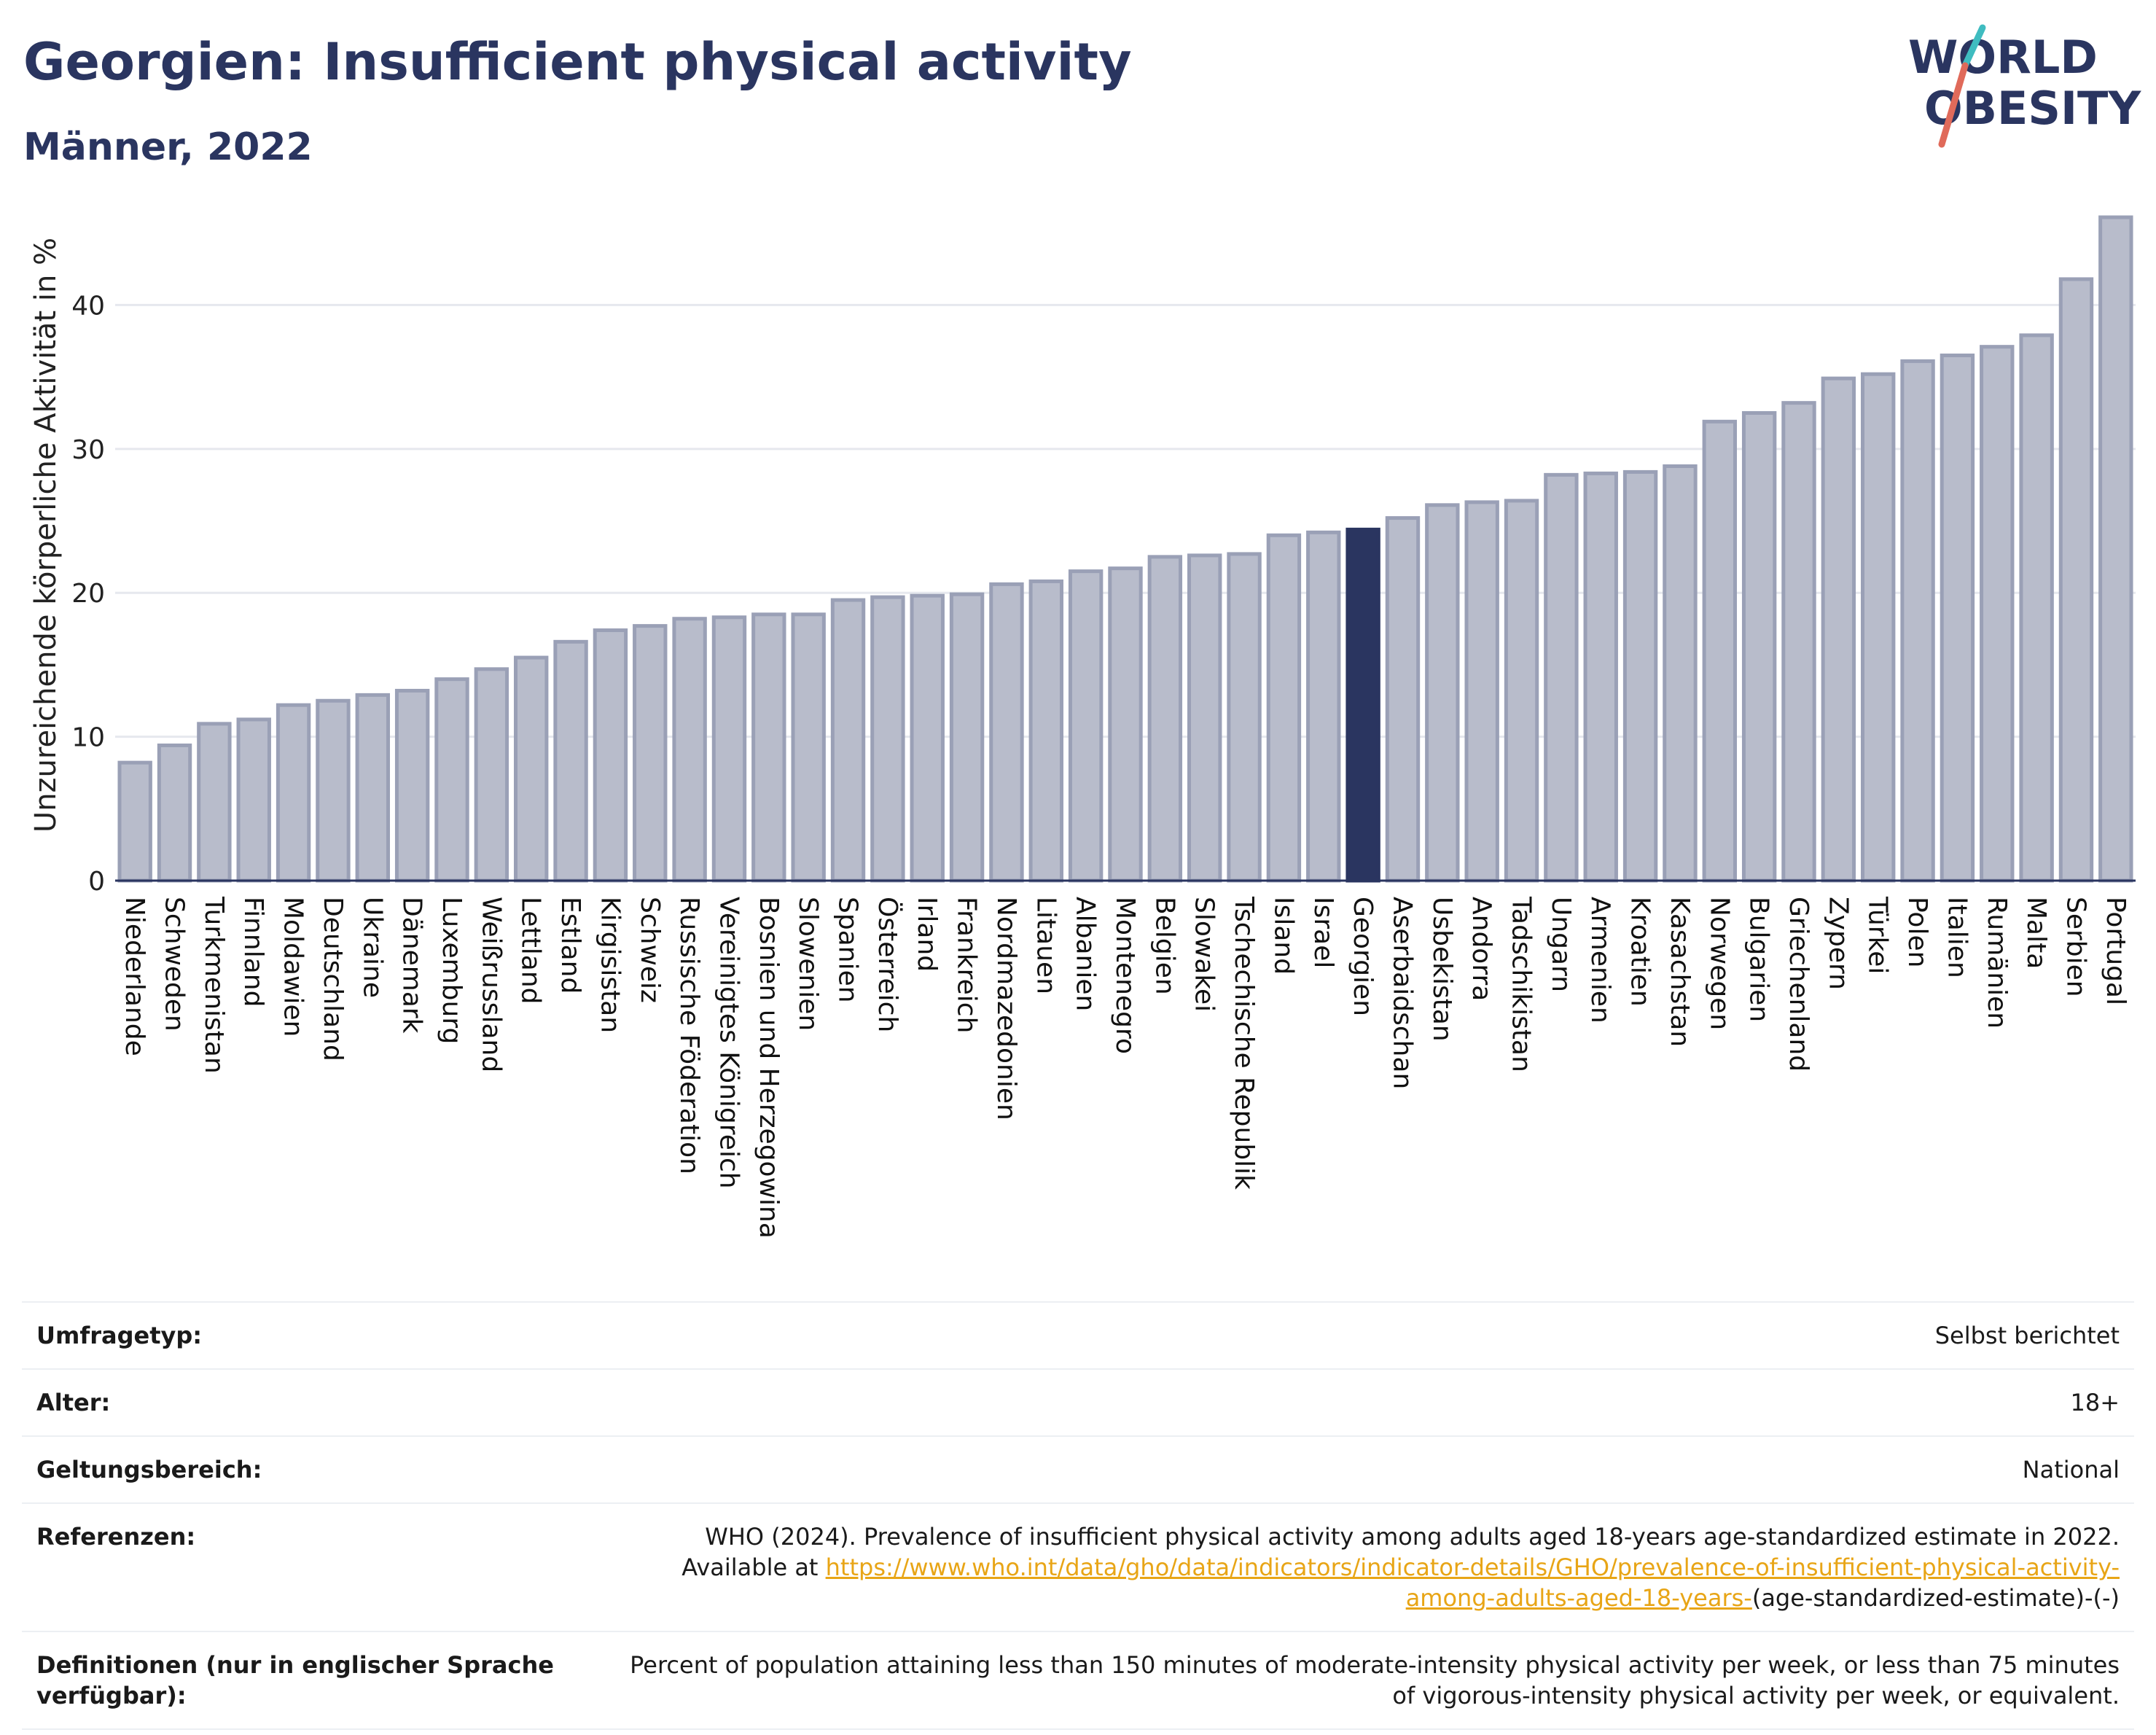 The height and width of the screenshot is (1735, 2156). I want to click on bar-russische-föderation, so click(690, 750).